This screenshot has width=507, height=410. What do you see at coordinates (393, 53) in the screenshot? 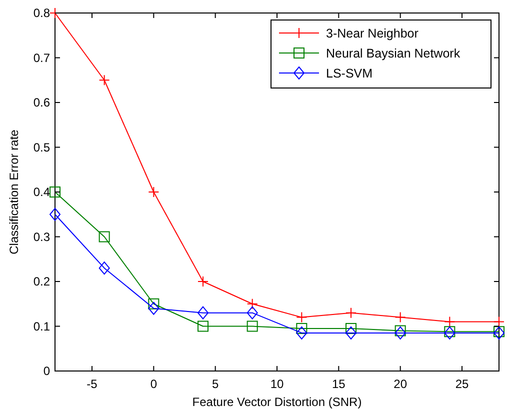
I see `legend-label: Neural Baysian Network` at bounding box center [393, 53].